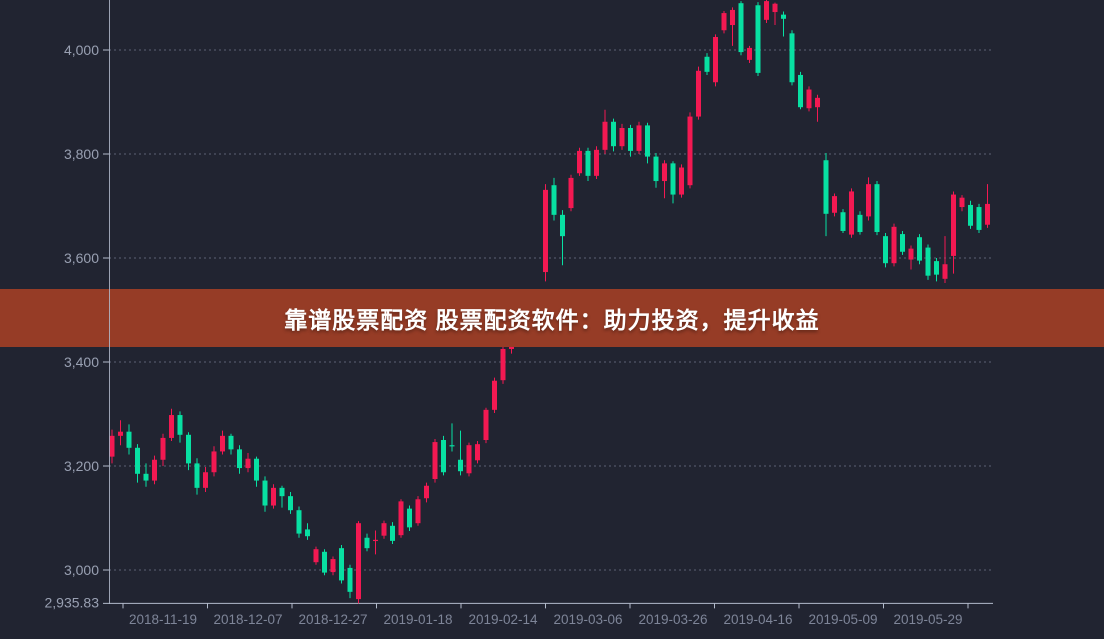 This screenshot has width=1104, height=639. I want to click on y-axis-min-label: 2,935.83, so click(72, 602).